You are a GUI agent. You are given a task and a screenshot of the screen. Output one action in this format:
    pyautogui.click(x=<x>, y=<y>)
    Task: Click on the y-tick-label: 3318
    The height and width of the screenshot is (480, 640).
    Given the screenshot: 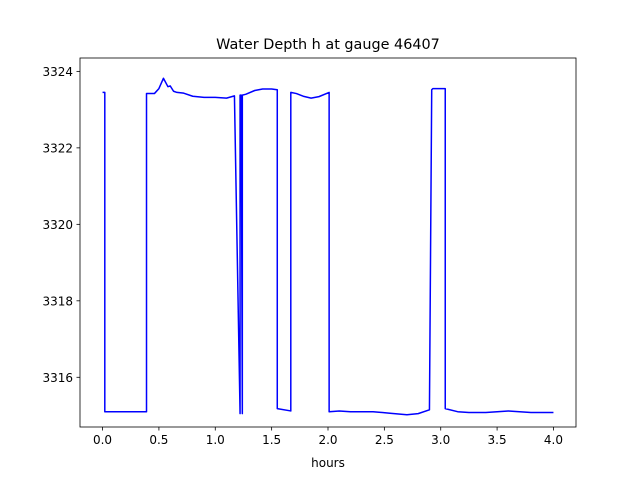 What is the action you would take?
    pyautogui.click(x=57, y=301)
    